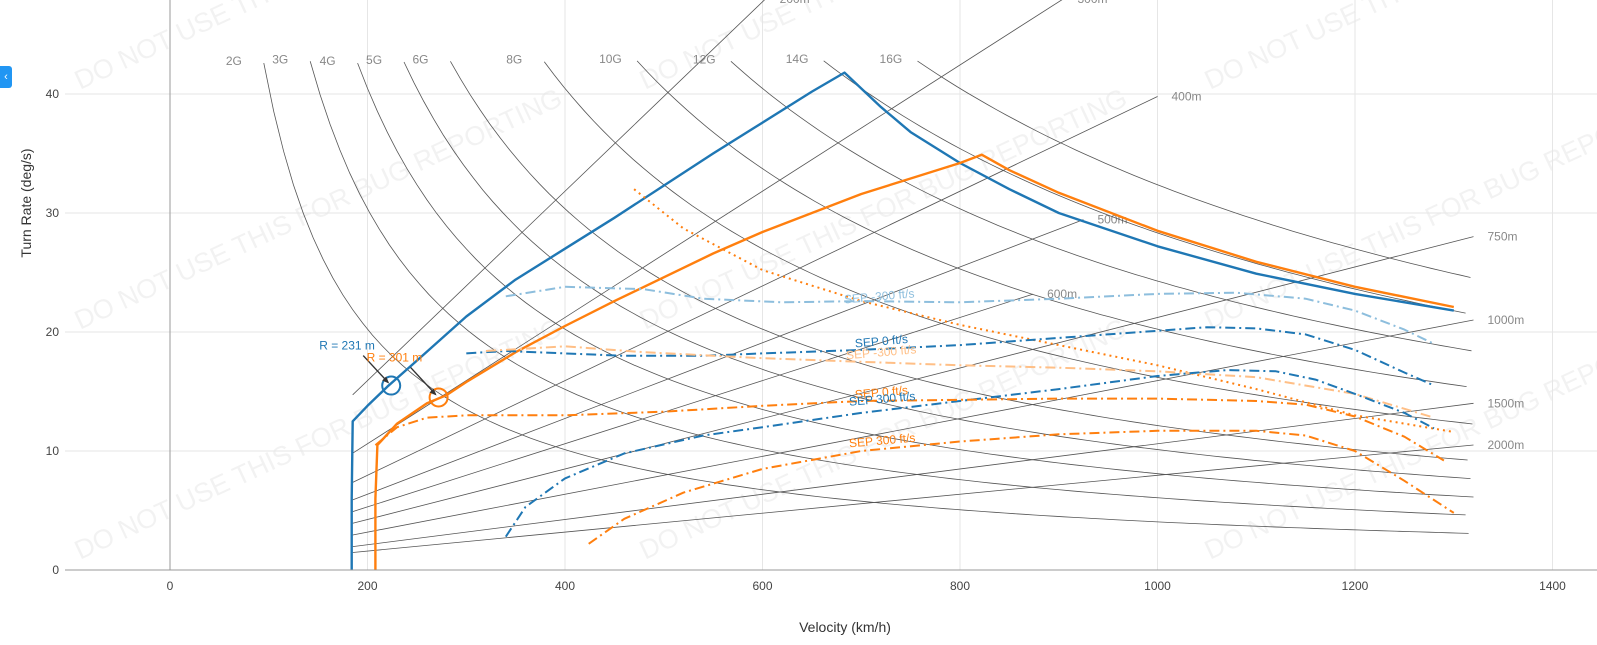  What do you see at coordinates (395, 357) in the screenshot?
I see `marker-label: R = 301 m` at bounding box center [395, 357].